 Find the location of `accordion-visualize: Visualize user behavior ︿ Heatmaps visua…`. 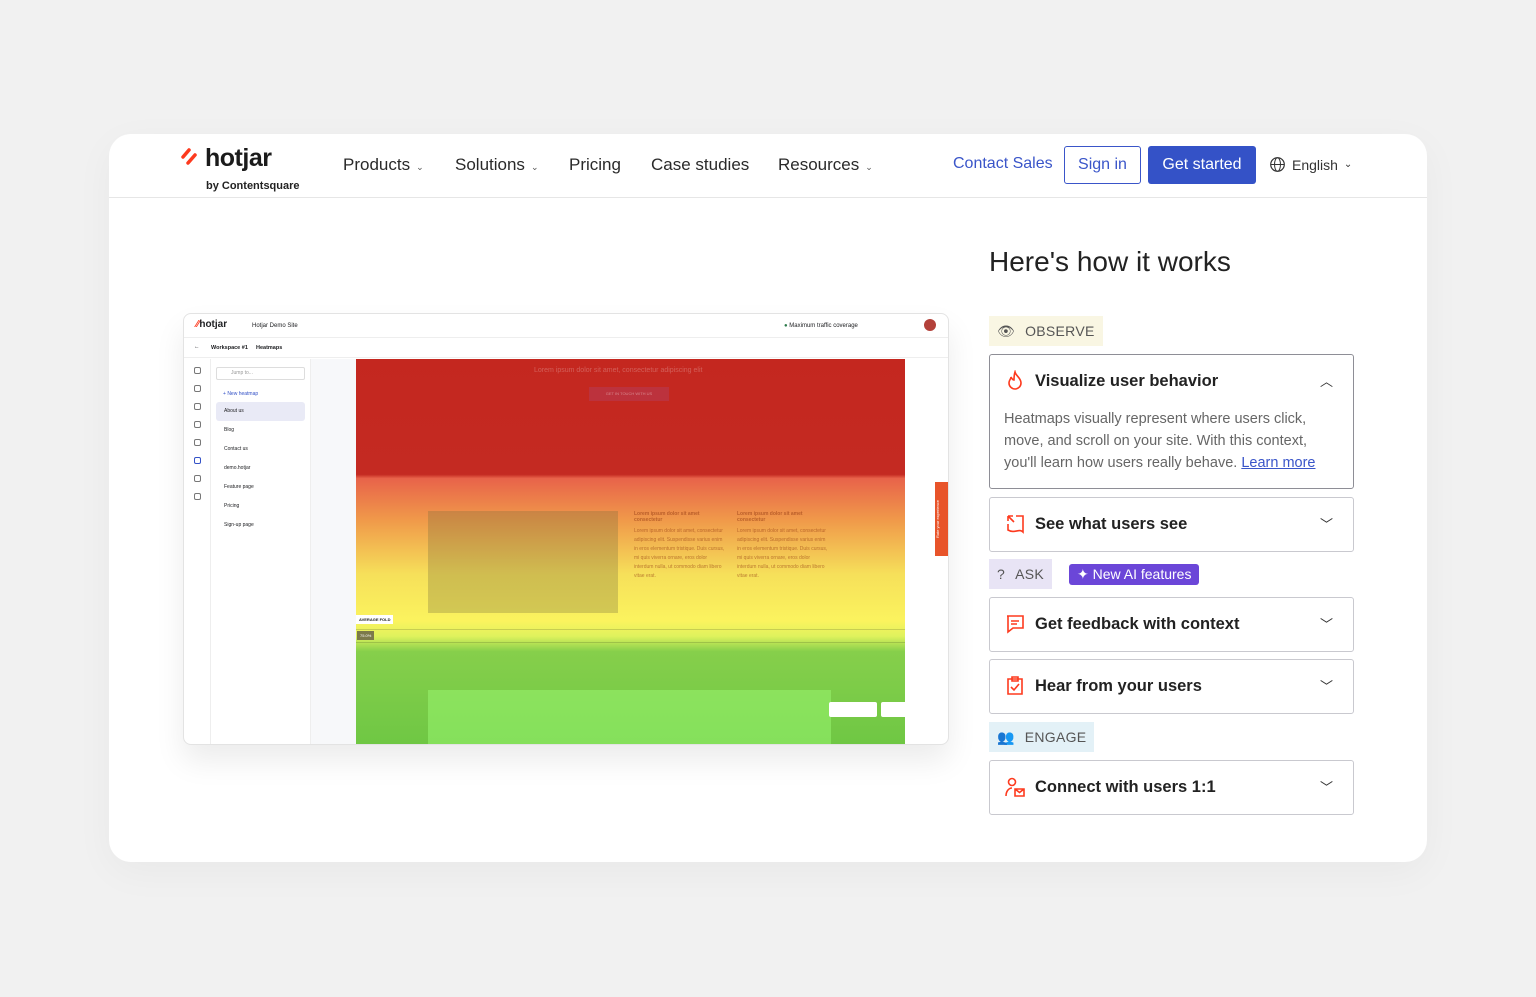

accordion-visualize: Visualize user behavior ︿ Heatmaps visua… is located at coordinates (1171, 421).